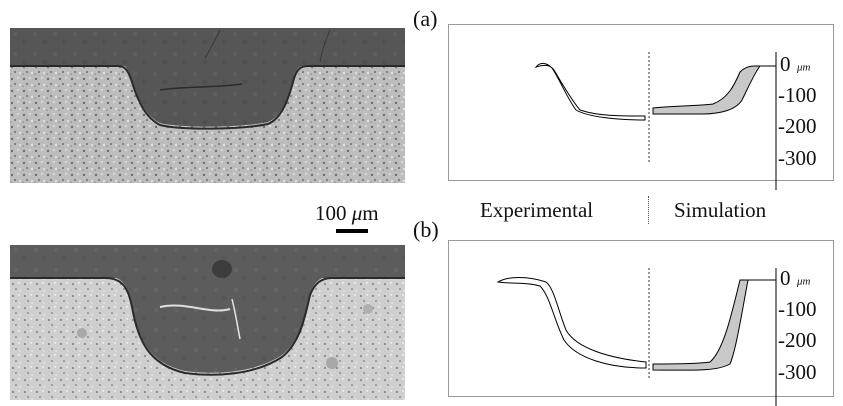  What do you see at coordinates (648, 210) in the screenshot?
I see `caption-divider` at bounding box center [648, 210].